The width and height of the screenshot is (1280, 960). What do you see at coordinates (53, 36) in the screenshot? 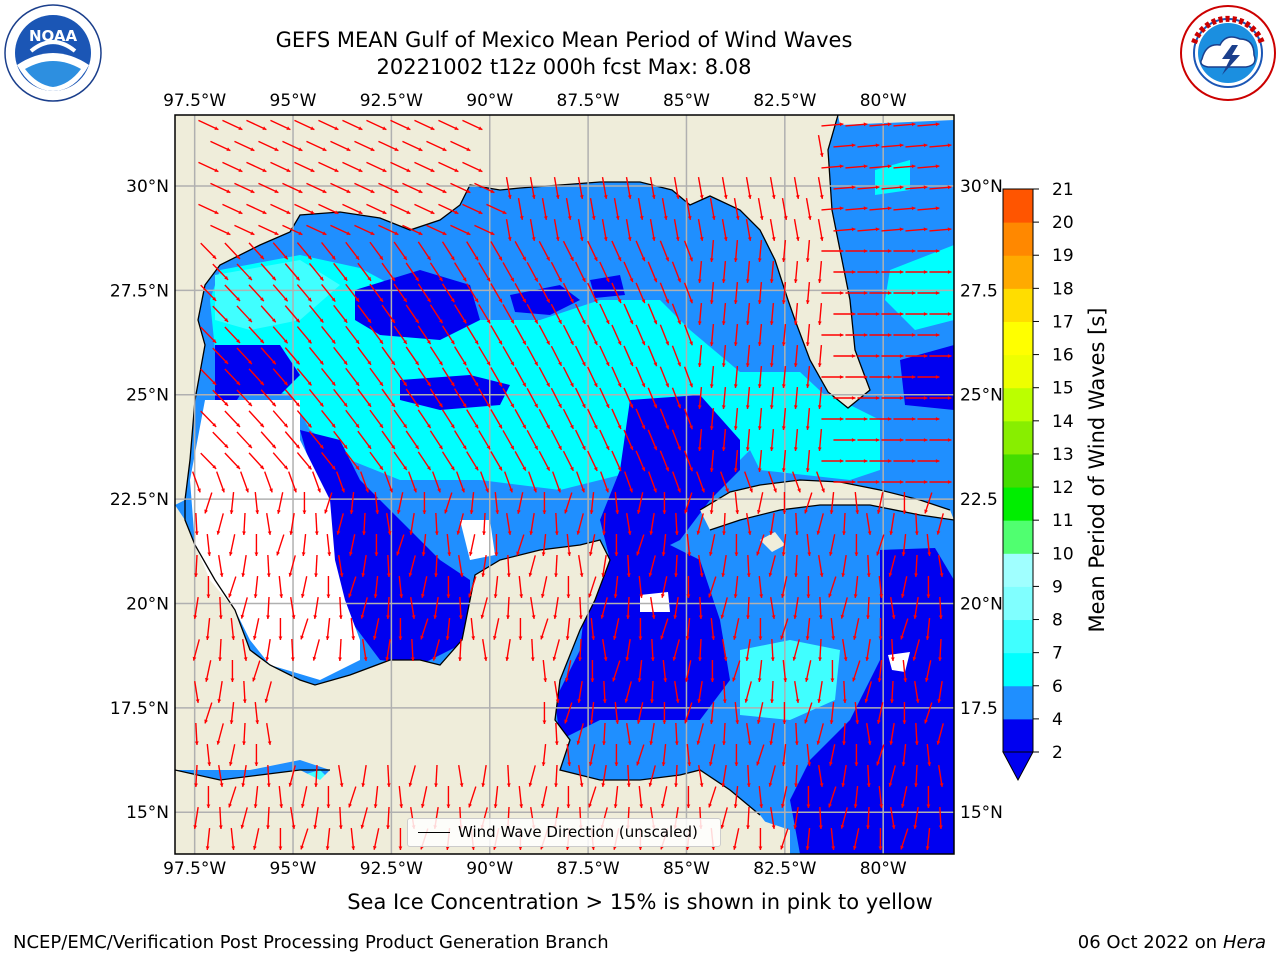
I see `noaa-logo-text: NOAA` at bounding box center [53, 36].